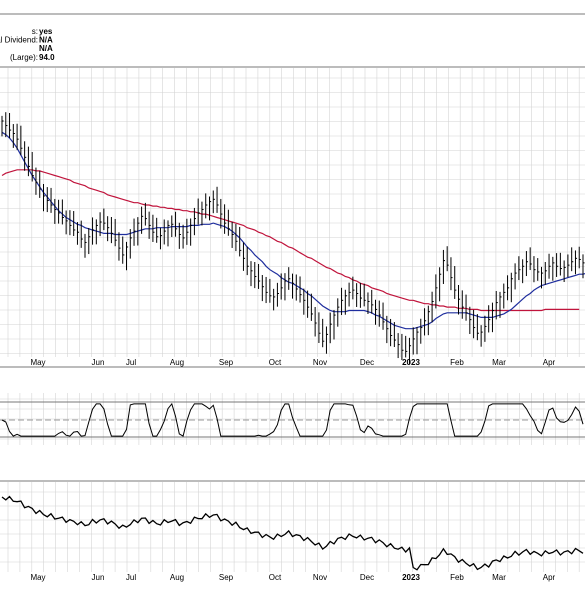 This screenshot has width=585, height=590. I want to click on price-x-tick-label: Sep, so click(226, 362).